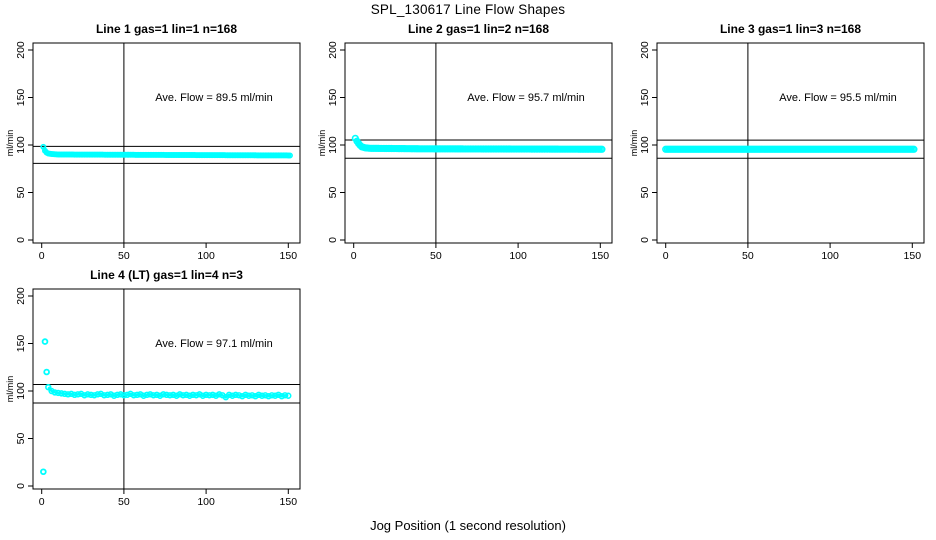 The image size is (936, 540). Describe the element at coordinates (21, 439) in the screenshot. I see `y-tick-label: 50` at that location.